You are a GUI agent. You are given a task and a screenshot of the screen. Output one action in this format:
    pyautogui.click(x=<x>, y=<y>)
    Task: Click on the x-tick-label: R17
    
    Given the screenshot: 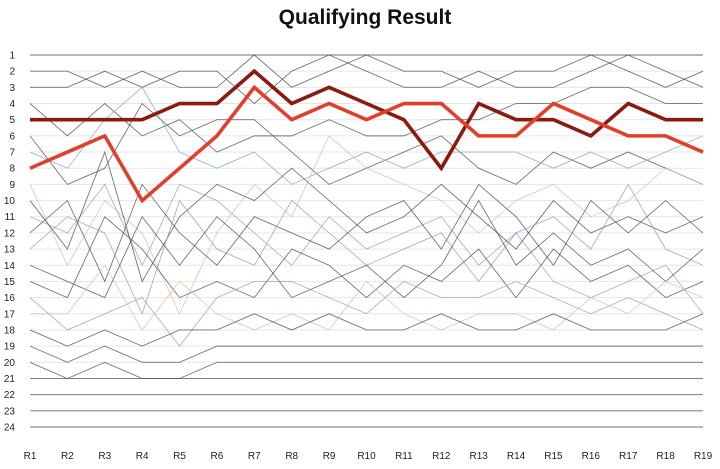 What is the action you would take?
    pyautogui.click(x=628, y=456)
    